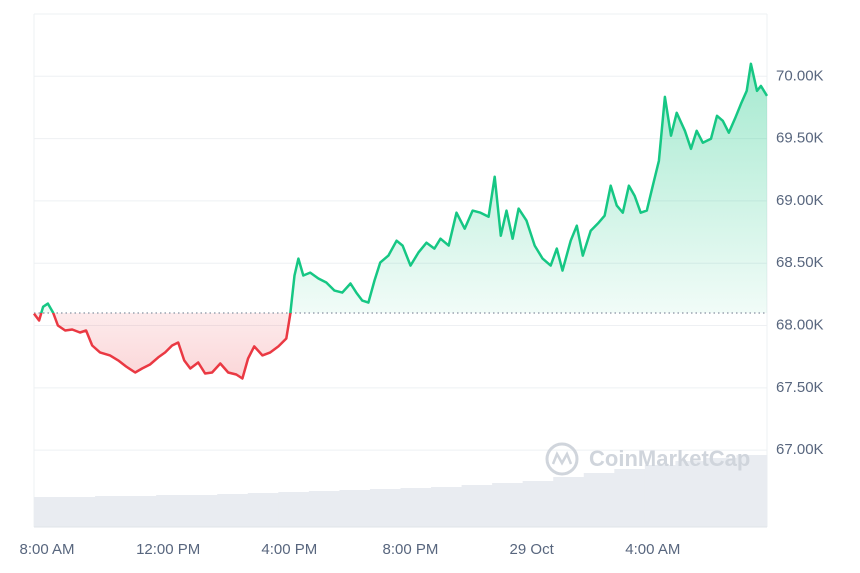  Describe the element at coordinates (411, 549) in the screenshot. I see `x-tick-label: 8:00 PM` at that location.